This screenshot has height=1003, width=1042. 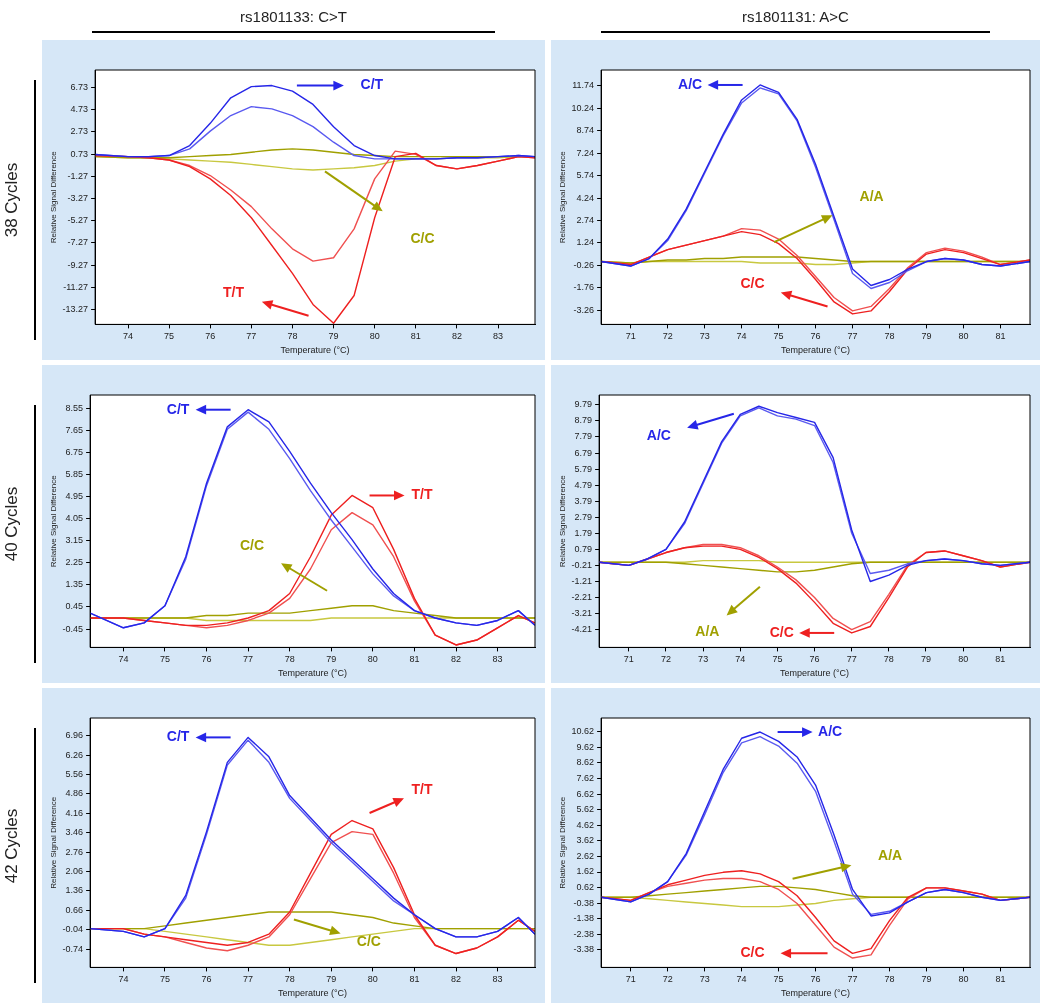 What do you see at coordinates (78, 220) in the screenshot?
I see `y-tick-label: -5.27` at bounding box center [78, 220].